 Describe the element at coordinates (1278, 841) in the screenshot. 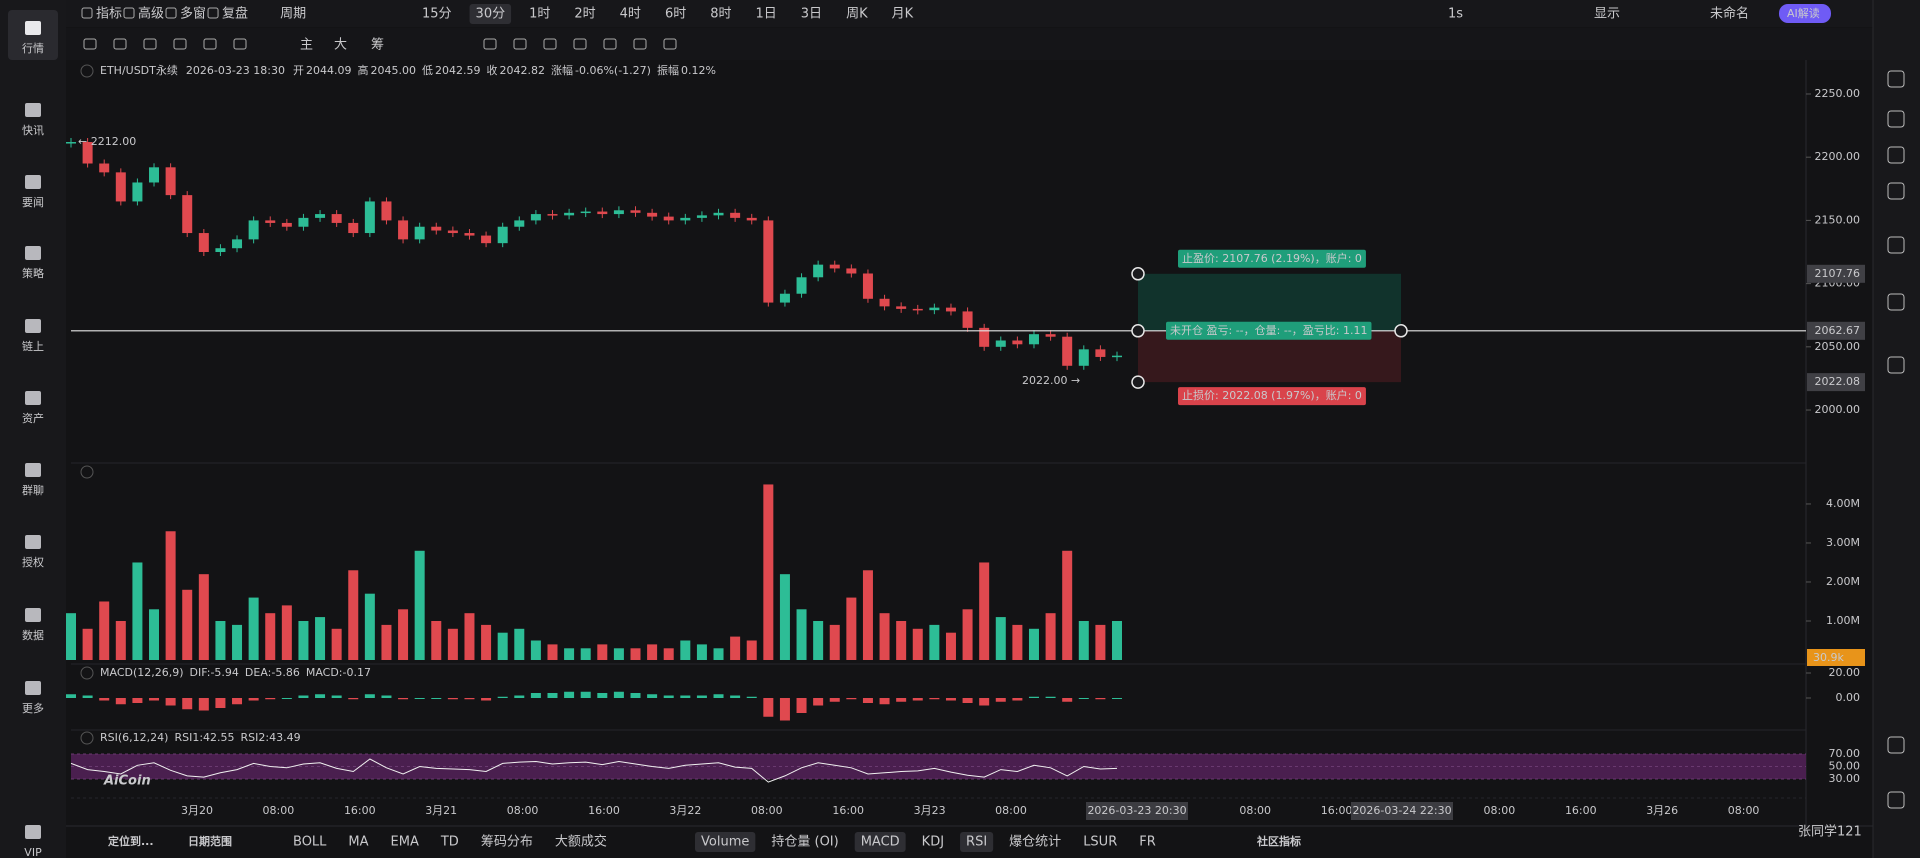

I see `bottom-community: 社区指标` at that location.